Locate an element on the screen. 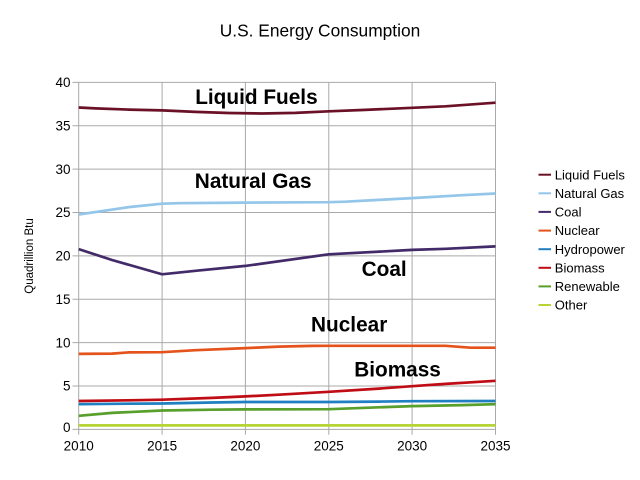 The width and height of the screenshot is (640, 480). svg-text: 15 is located at coordinates (62, 299).